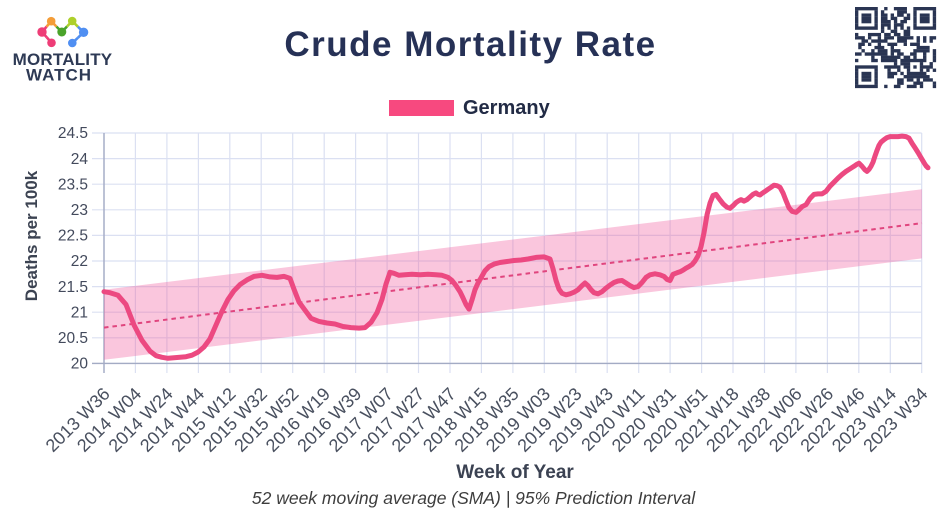  I want to click on svg-text: 20.5, so click(73, 338).